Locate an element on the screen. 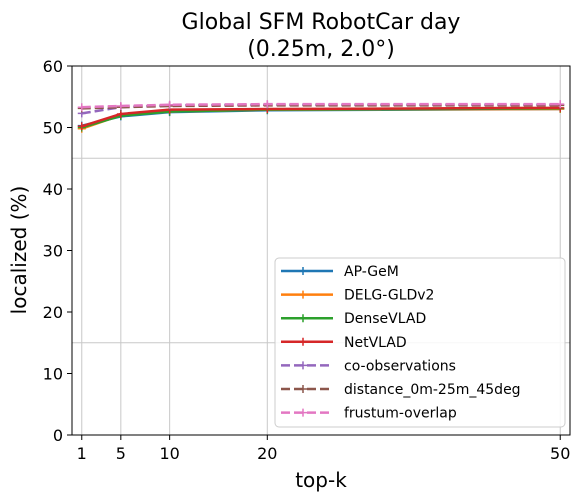  legend-marker-delg-gldv2 is located at coordinates (303, 294).